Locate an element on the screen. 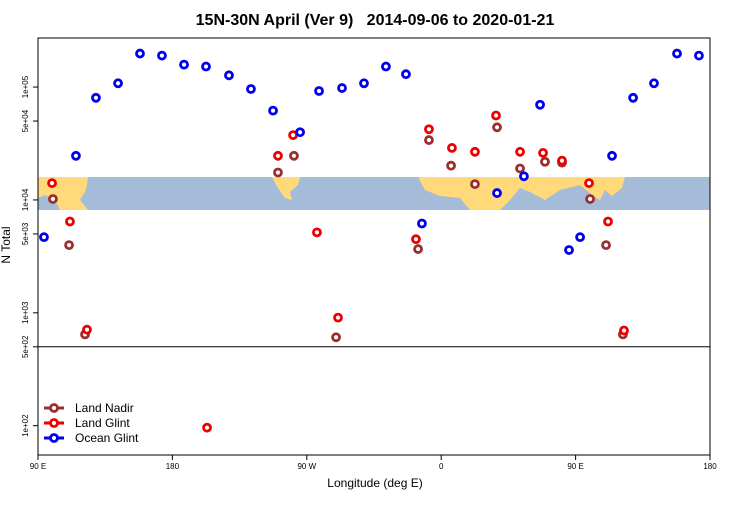 The width and height of the screenshot is (750, 505). legend-label: Ocean Glint is located at coordinates (107, 438).